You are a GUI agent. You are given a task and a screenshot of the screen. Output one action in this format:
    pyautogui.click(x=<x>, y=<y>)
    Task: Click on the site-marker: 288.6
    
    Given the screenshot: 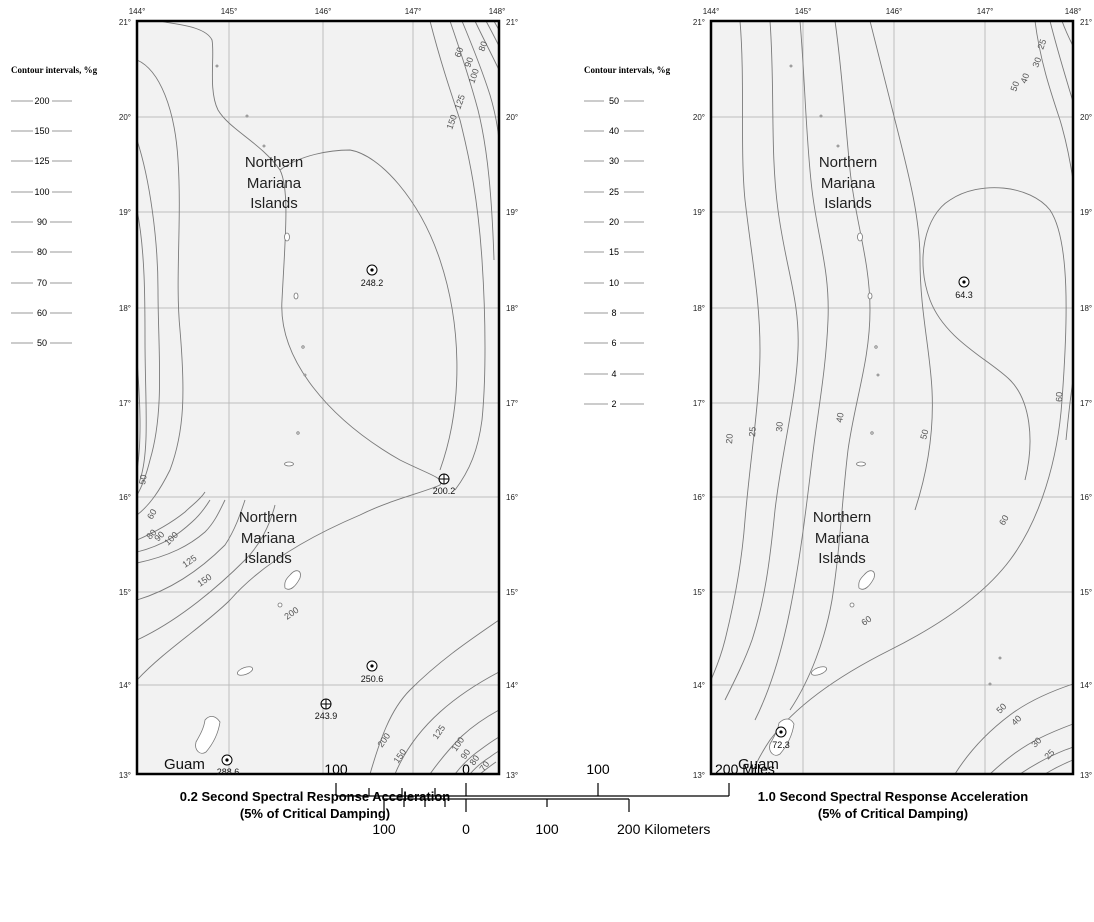 What is the action you would take?
    pyautogui.click(x=228, y=765)
    